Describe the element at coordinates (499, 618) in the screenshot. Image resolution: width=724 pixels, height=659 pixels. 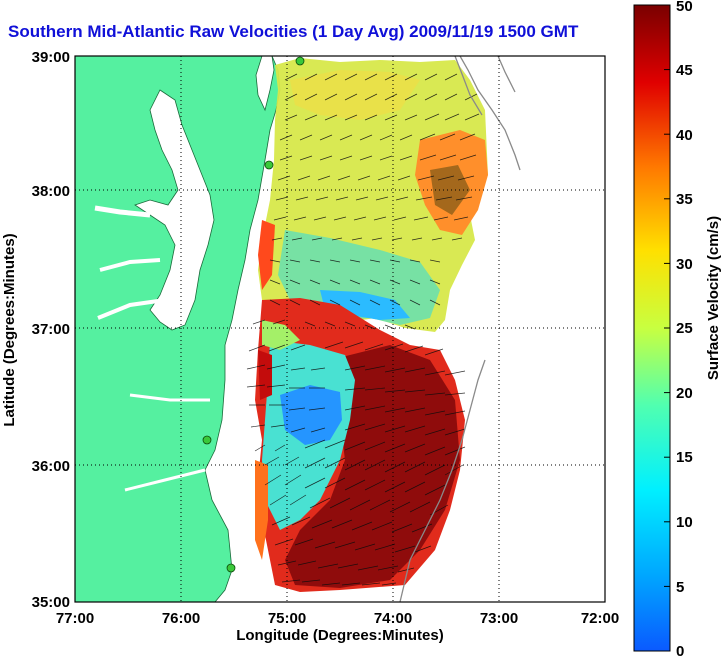
I see `x-tick-label: 73:00` at that location.